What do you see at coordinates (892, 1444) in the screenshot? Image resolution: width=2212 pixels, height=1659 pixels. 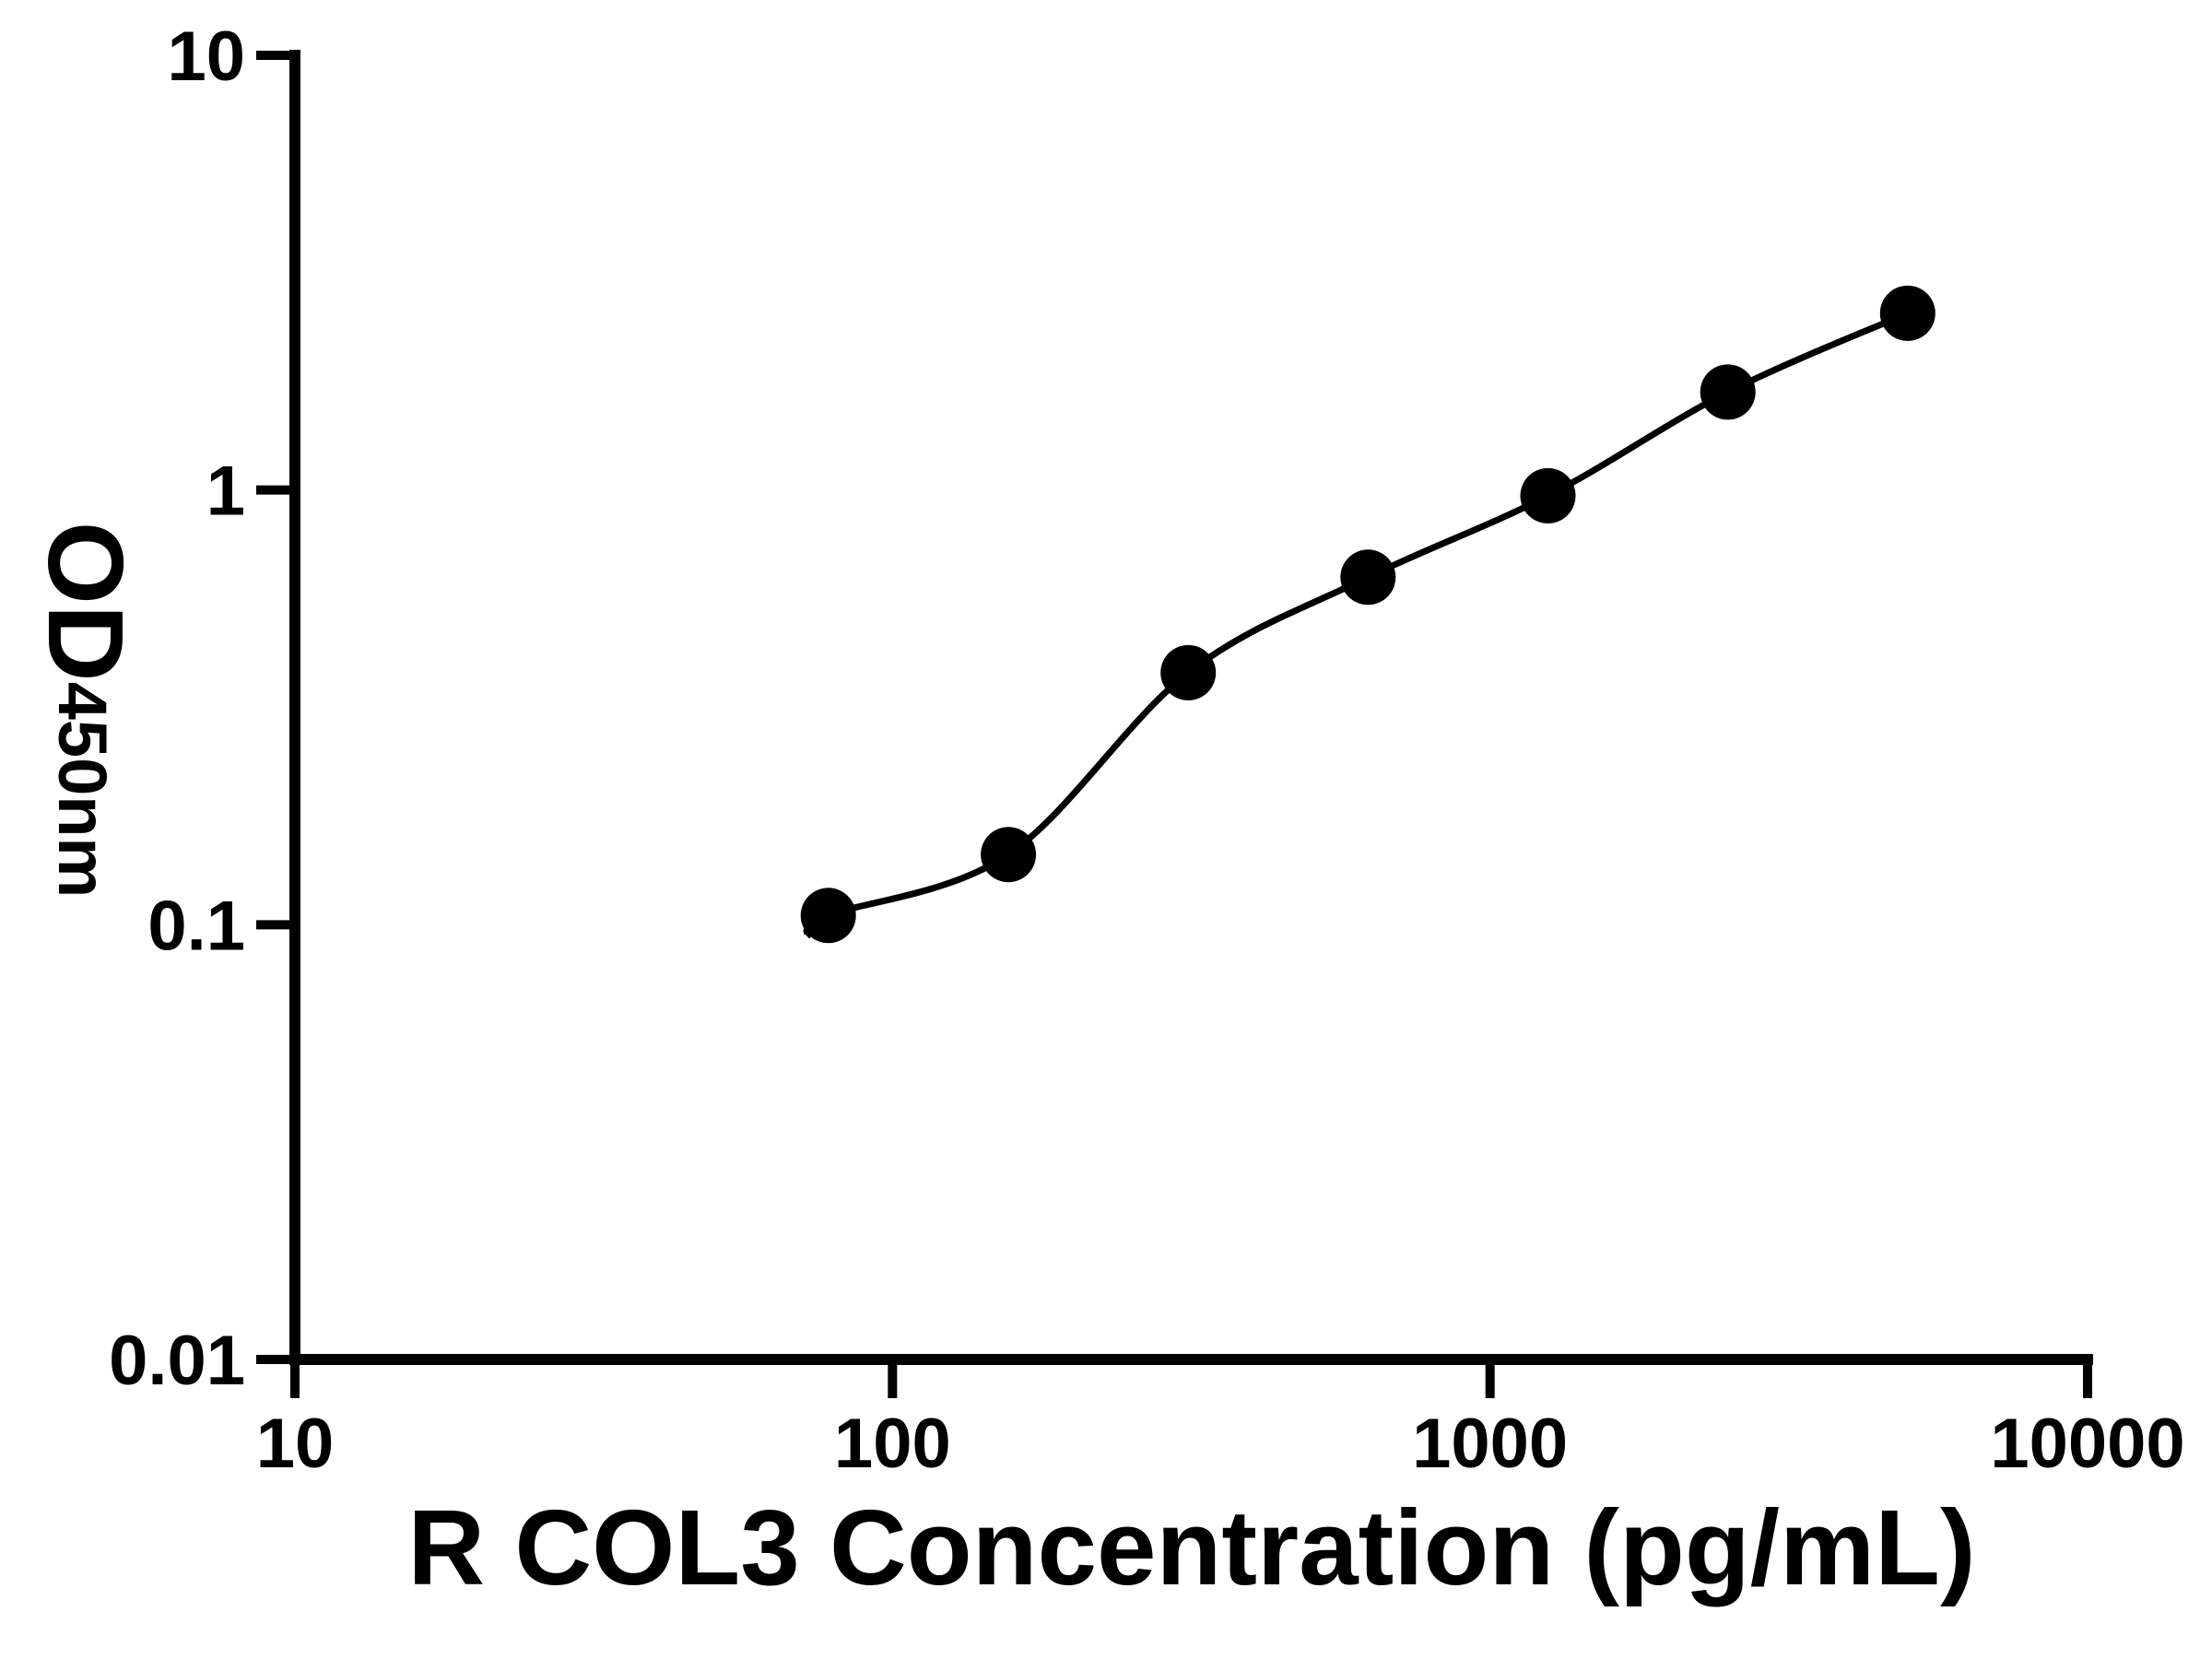 I see `x-tick-label: 100` at bounding box center [892, 1444].